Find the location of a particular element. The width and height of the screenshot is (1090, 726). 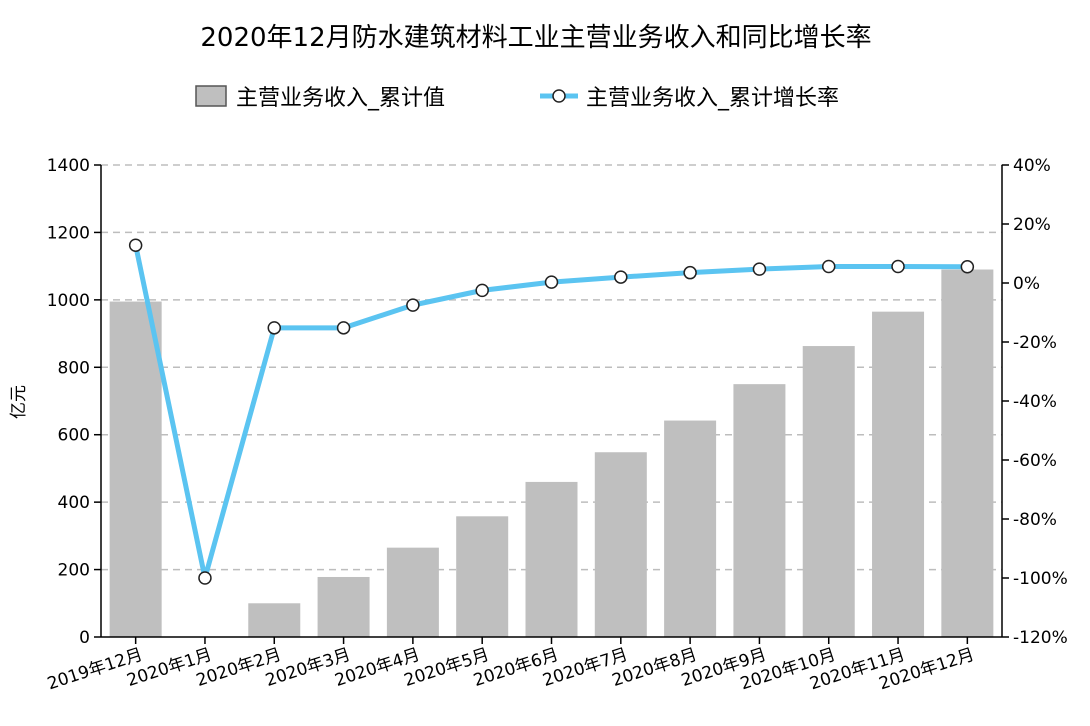

y-left-tick-label: 400 is located at coordinates (74, 503).